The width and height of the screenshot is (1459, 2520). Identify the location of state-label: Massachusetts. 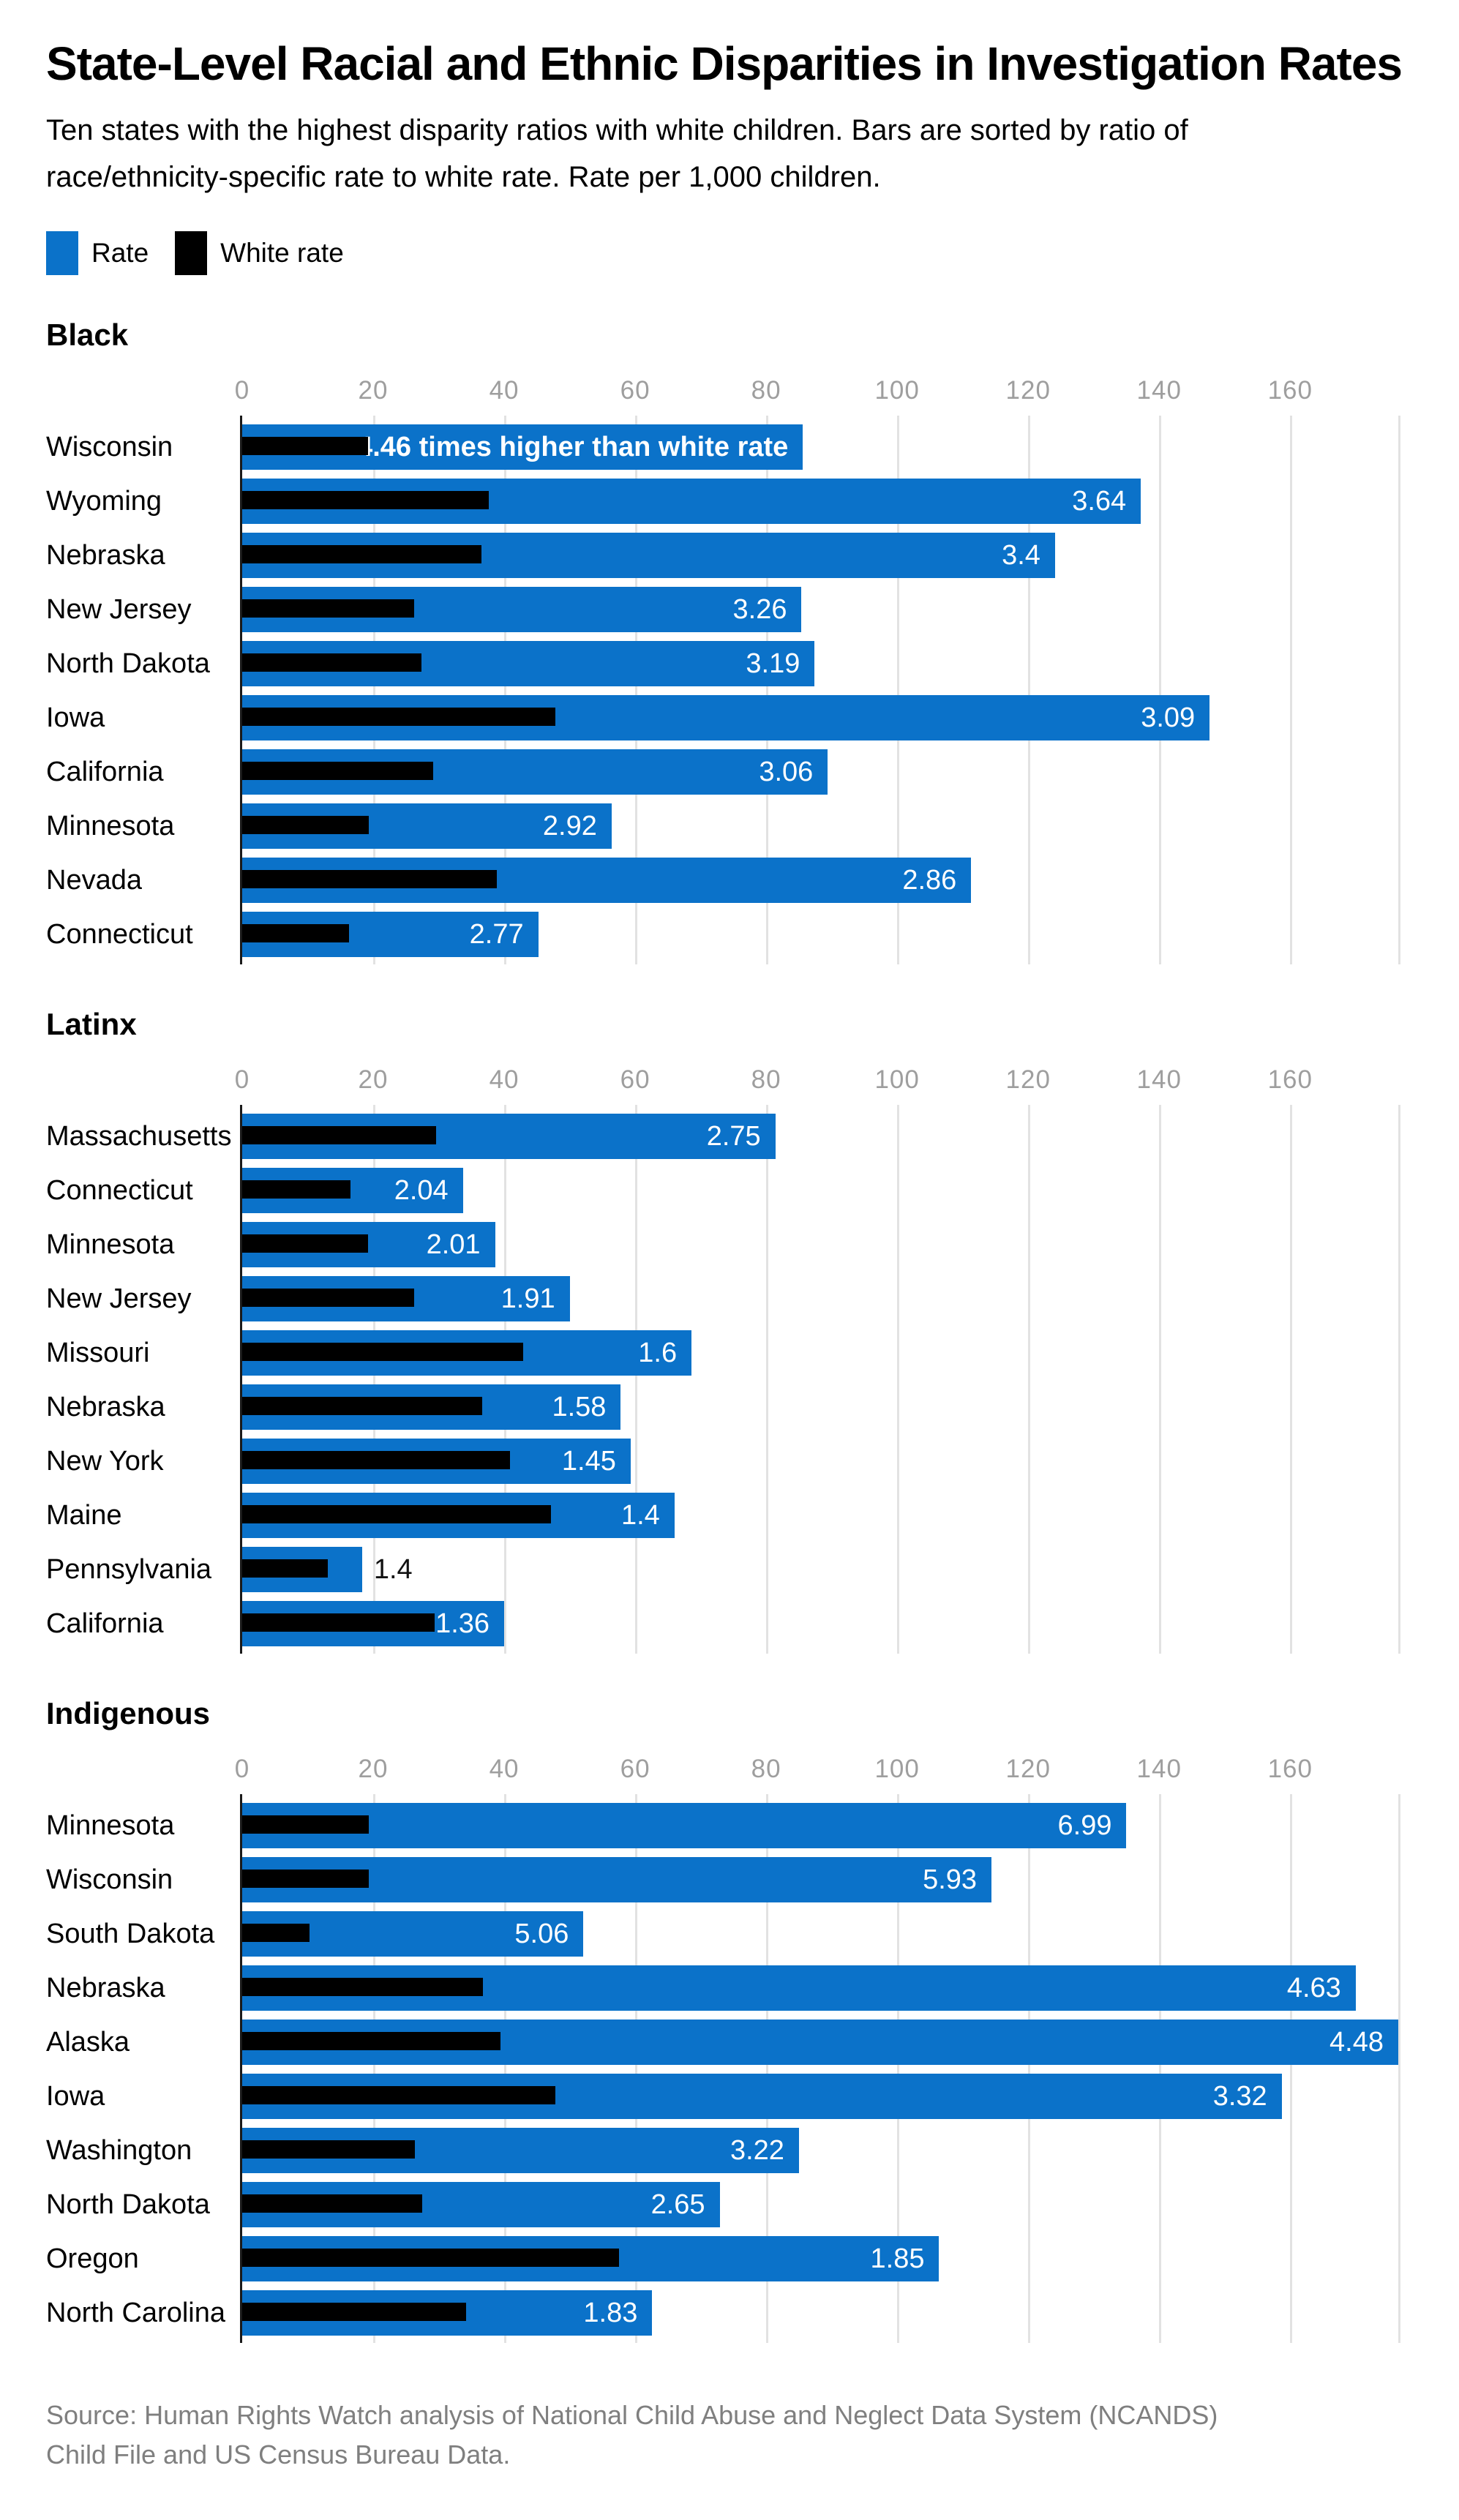
(139, 1136).